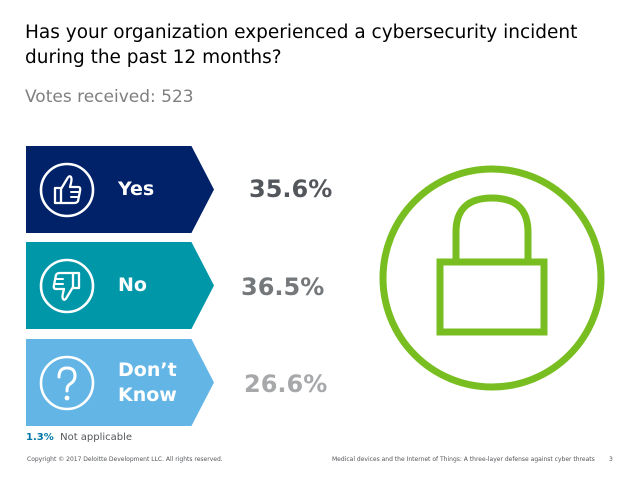 This screenshot has width=638, height=479. What do you see at coordinates (67, 383) in the screenshot?
I see `question-mark-icon` at bounding box center [67, 383].